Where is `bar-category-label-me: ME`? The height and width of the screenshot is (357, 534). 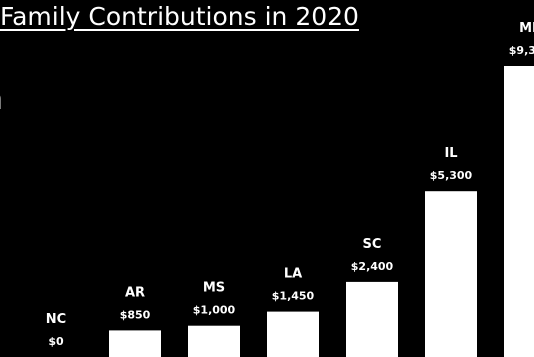 bar-category-label-me: ME is located at coordinates (526, 28).